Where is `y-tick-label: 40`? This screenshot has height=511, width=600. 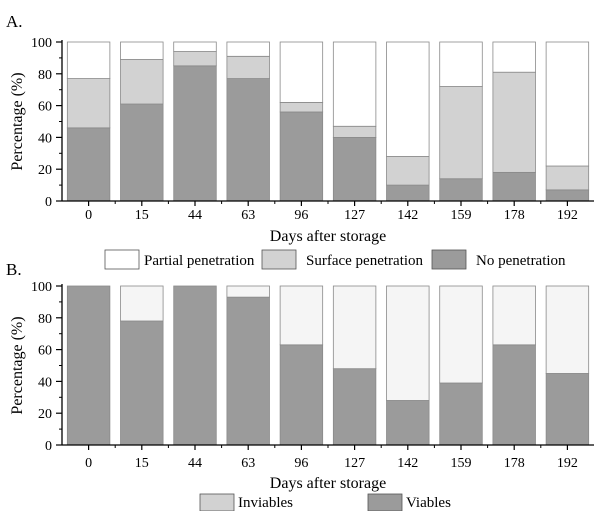 y-tick-label: 40 is located at coordinates (45, 382).